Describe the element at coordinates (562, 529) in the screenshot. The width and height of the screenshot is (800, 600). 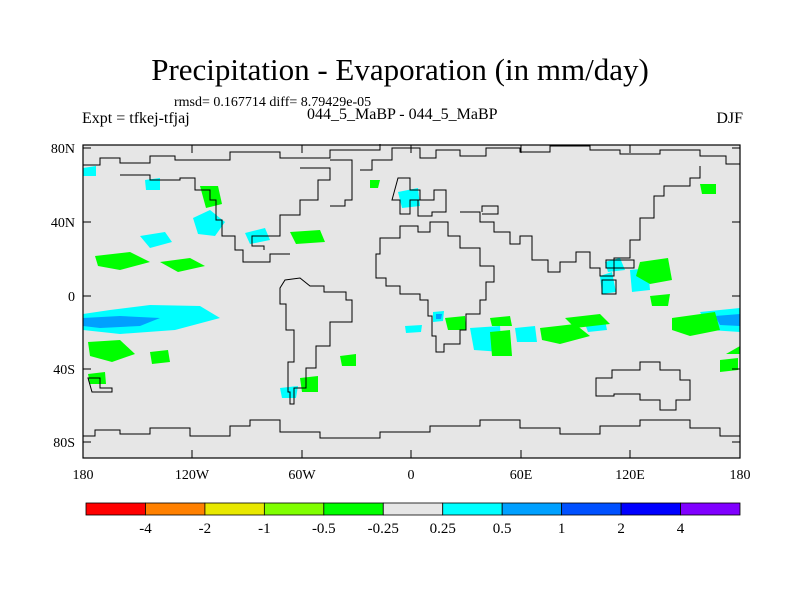
I see `colorbar-label: 1` at that location.